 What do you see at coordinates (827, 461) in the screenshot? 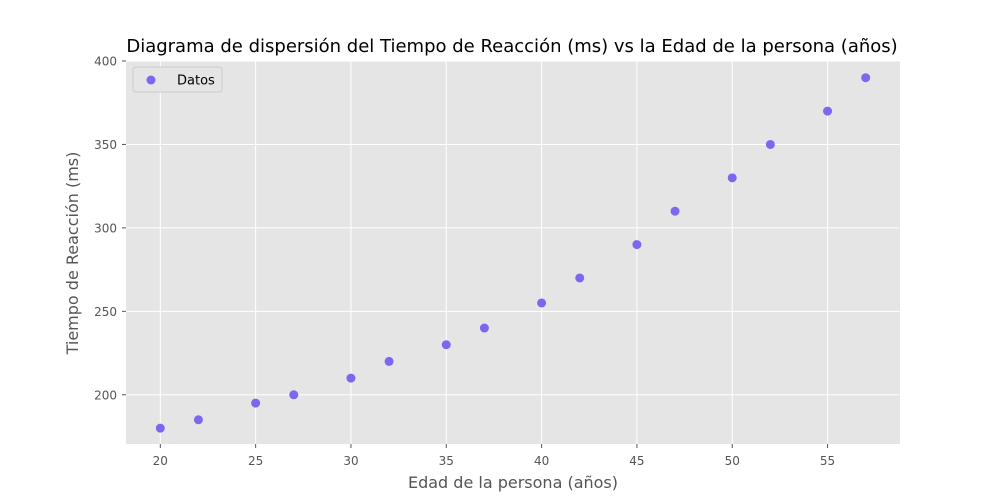
I see `x-tick-label: 55` at bounding box center [827, 461].